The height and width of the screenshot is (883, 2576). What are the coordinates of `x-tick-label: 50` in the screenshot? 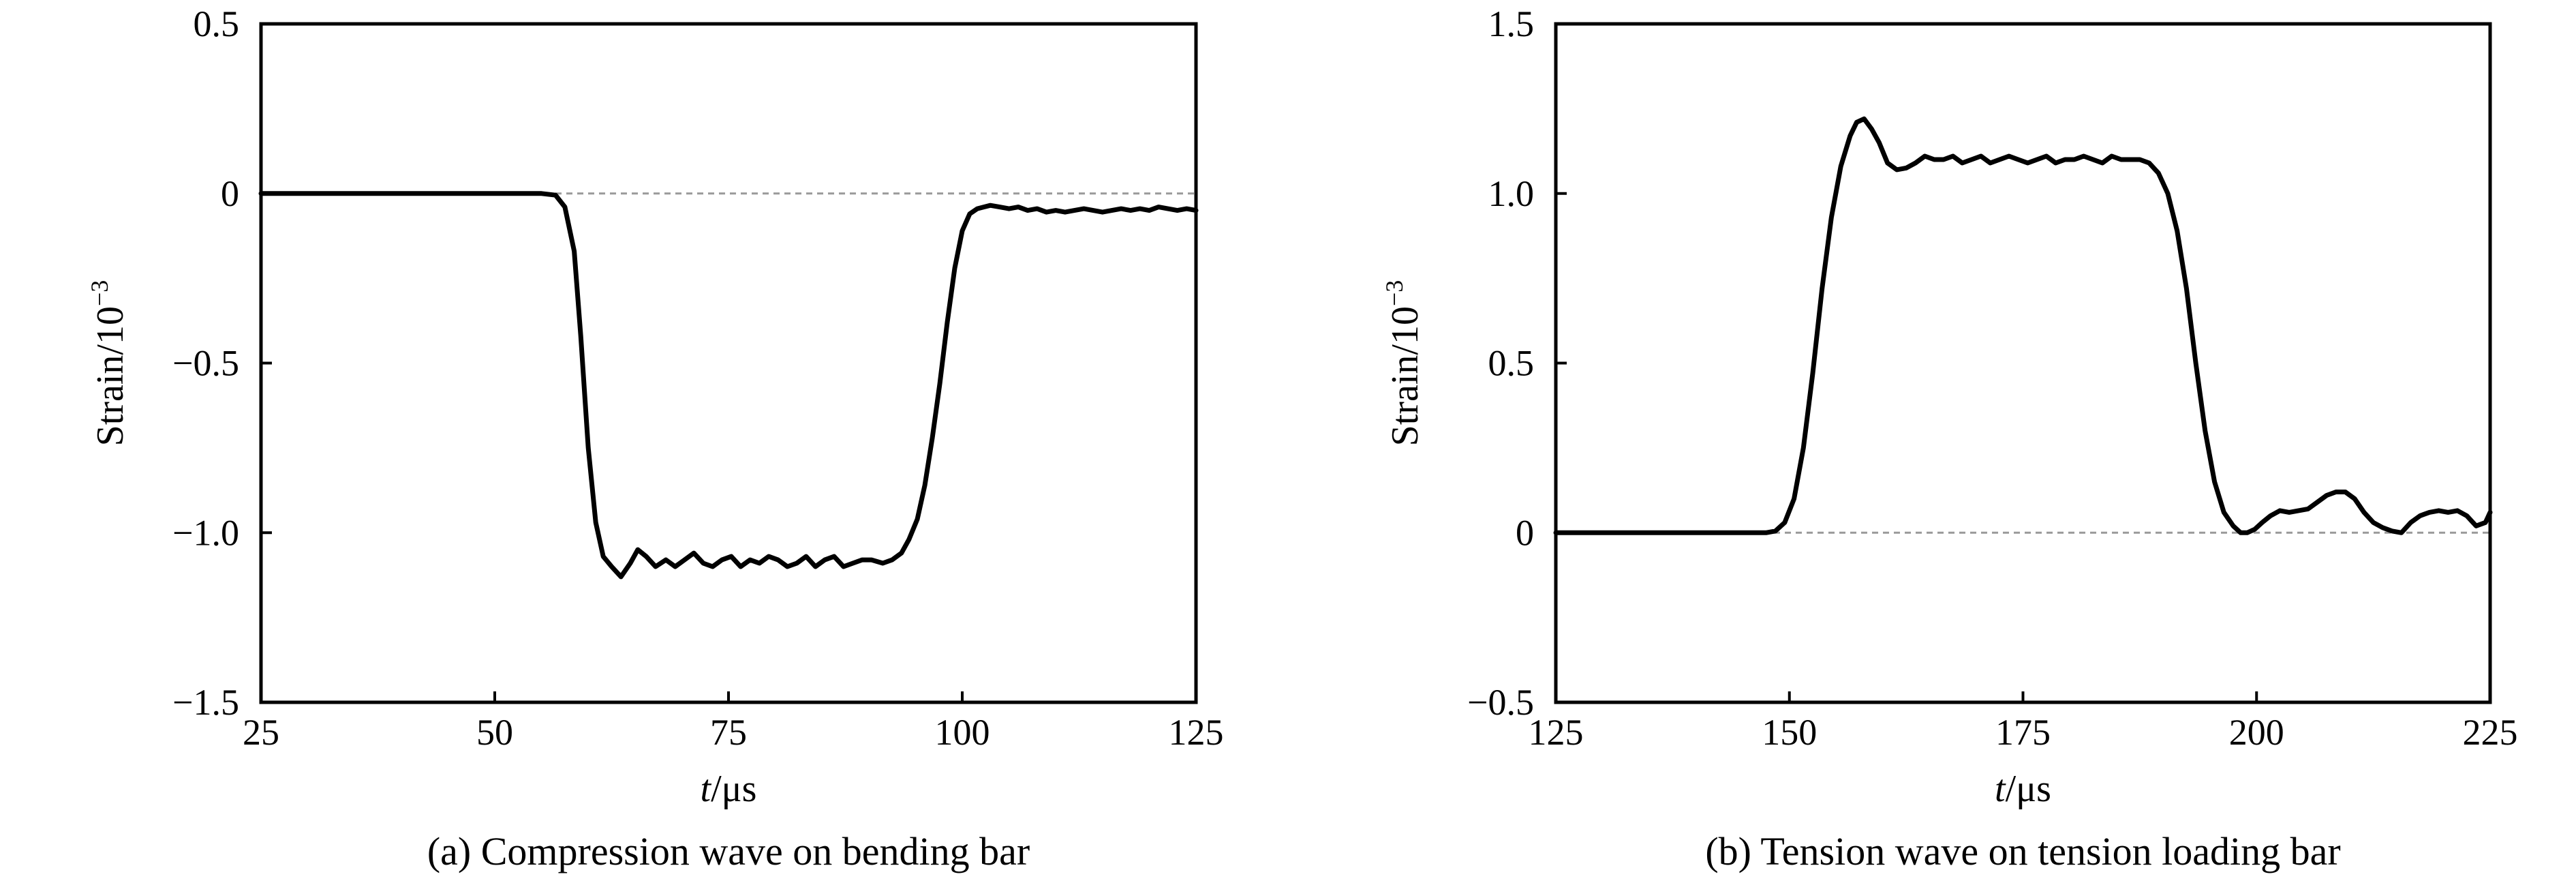 It's located at (494, 732).